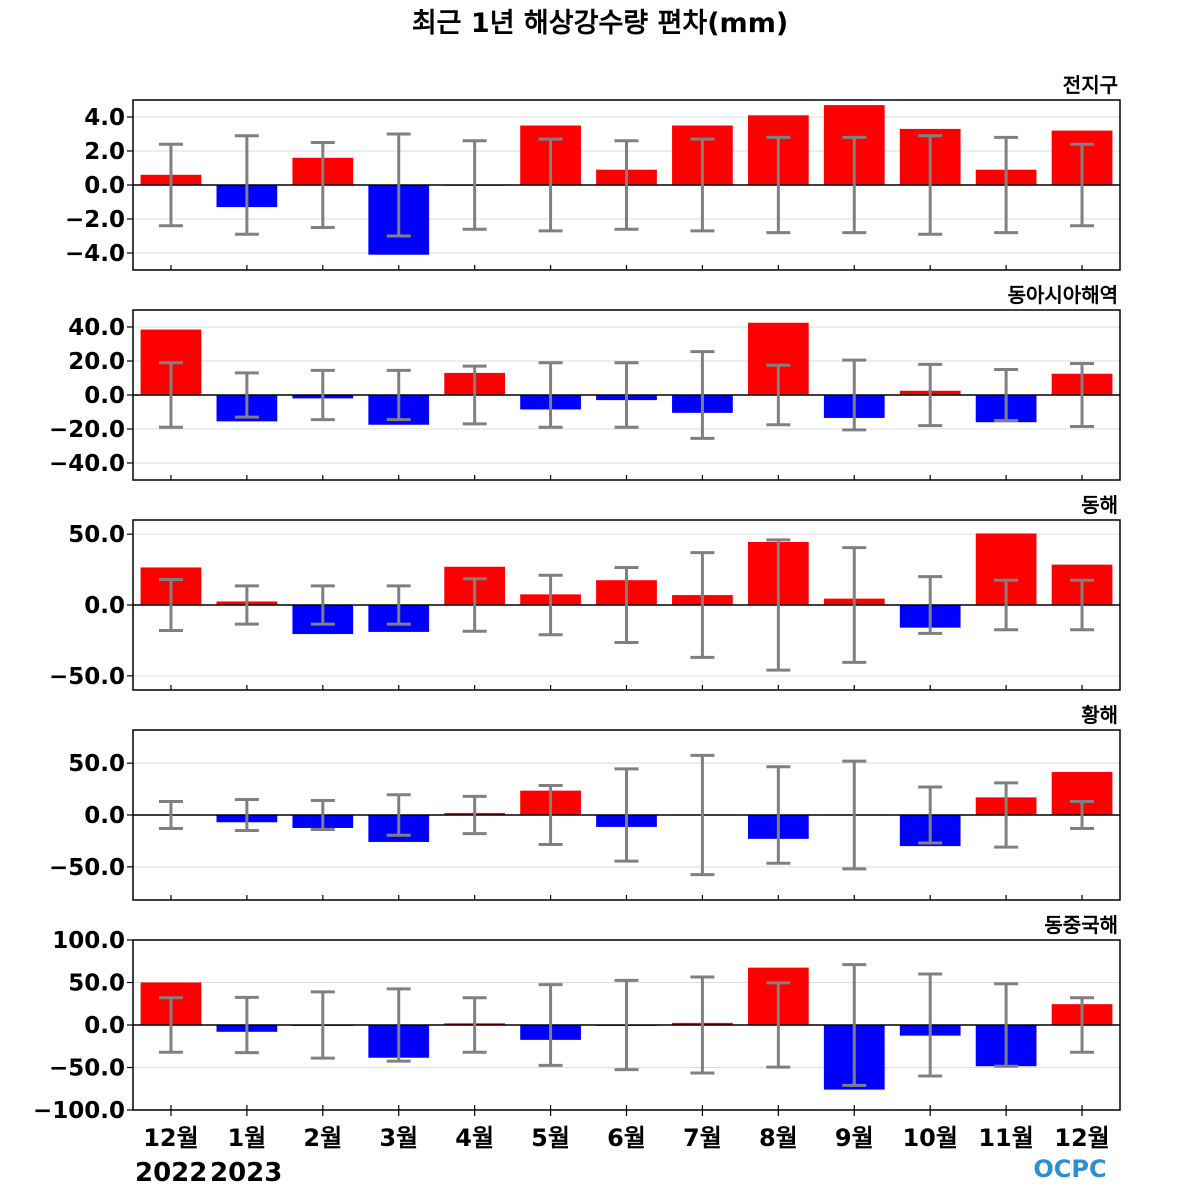  What do you see at coordinates (600, 23) in the screenshot?
I see `chart-title: 최근 1년 해상강수량 편차(mm)` at bounding box center [600, 23].